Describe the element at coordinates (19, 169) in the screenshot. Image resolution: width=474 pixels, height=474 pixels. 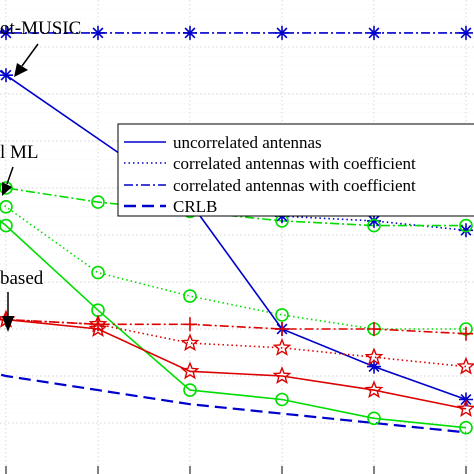
I see `annotation-ml: l ML` at that location.